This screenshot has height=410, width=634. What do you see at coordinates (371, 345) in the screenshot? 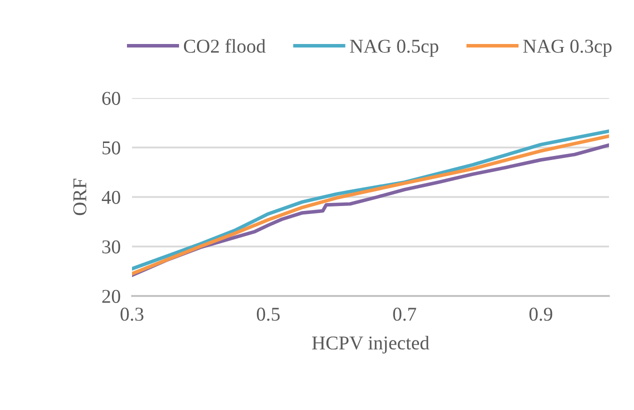
I see `x-axis-title: HCPV injected` at bounding box center [371, 345].